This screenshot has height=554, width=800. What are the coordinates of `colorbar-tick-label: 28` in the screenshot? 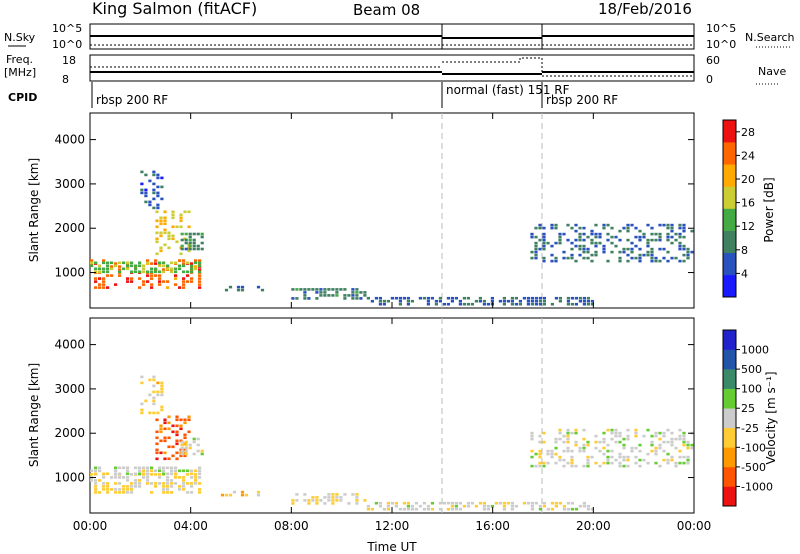 It's located at (748, 132).